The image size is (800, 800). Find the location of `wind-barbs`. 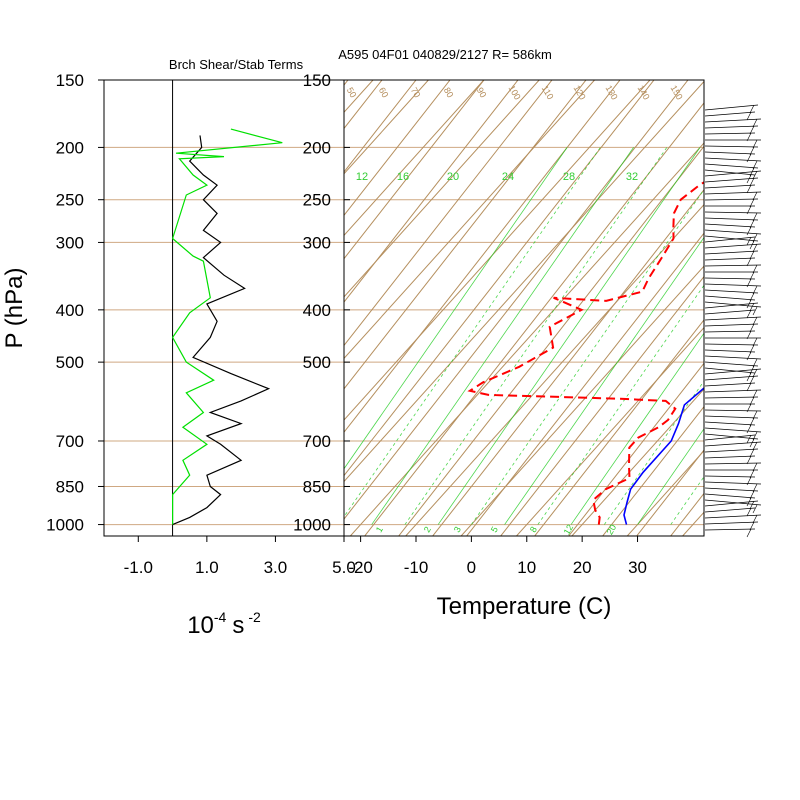

wind-barbs is located at coordinates (733, 321).